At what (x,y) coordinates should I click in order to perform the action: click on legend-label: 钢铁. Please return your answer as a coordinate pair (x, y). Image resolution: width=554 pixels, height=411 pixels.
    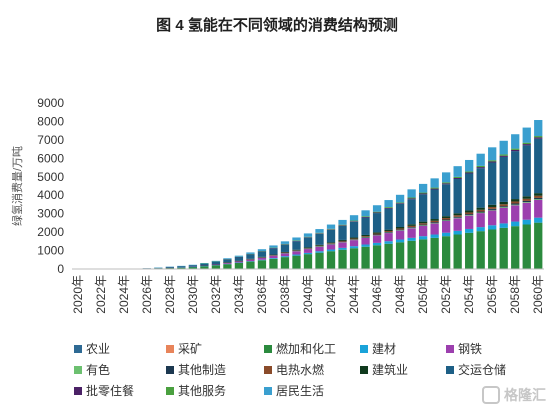
    Looking at the image, I should click on (470, 349).